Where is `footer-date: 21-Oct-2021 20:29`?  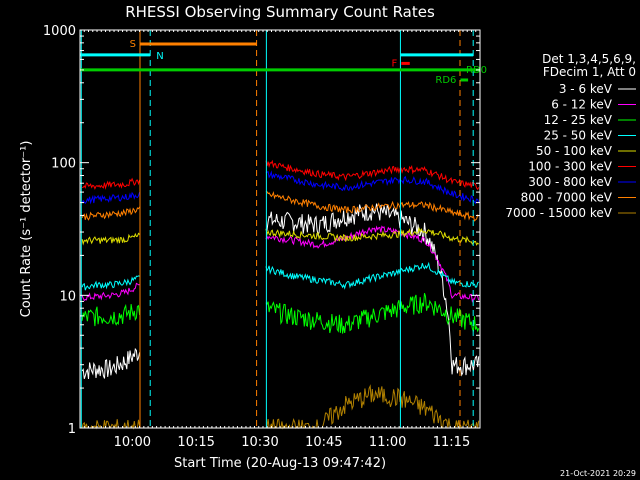
footer-date: 21-Oct-2021 20:29 is located at coordinates (598, 473).